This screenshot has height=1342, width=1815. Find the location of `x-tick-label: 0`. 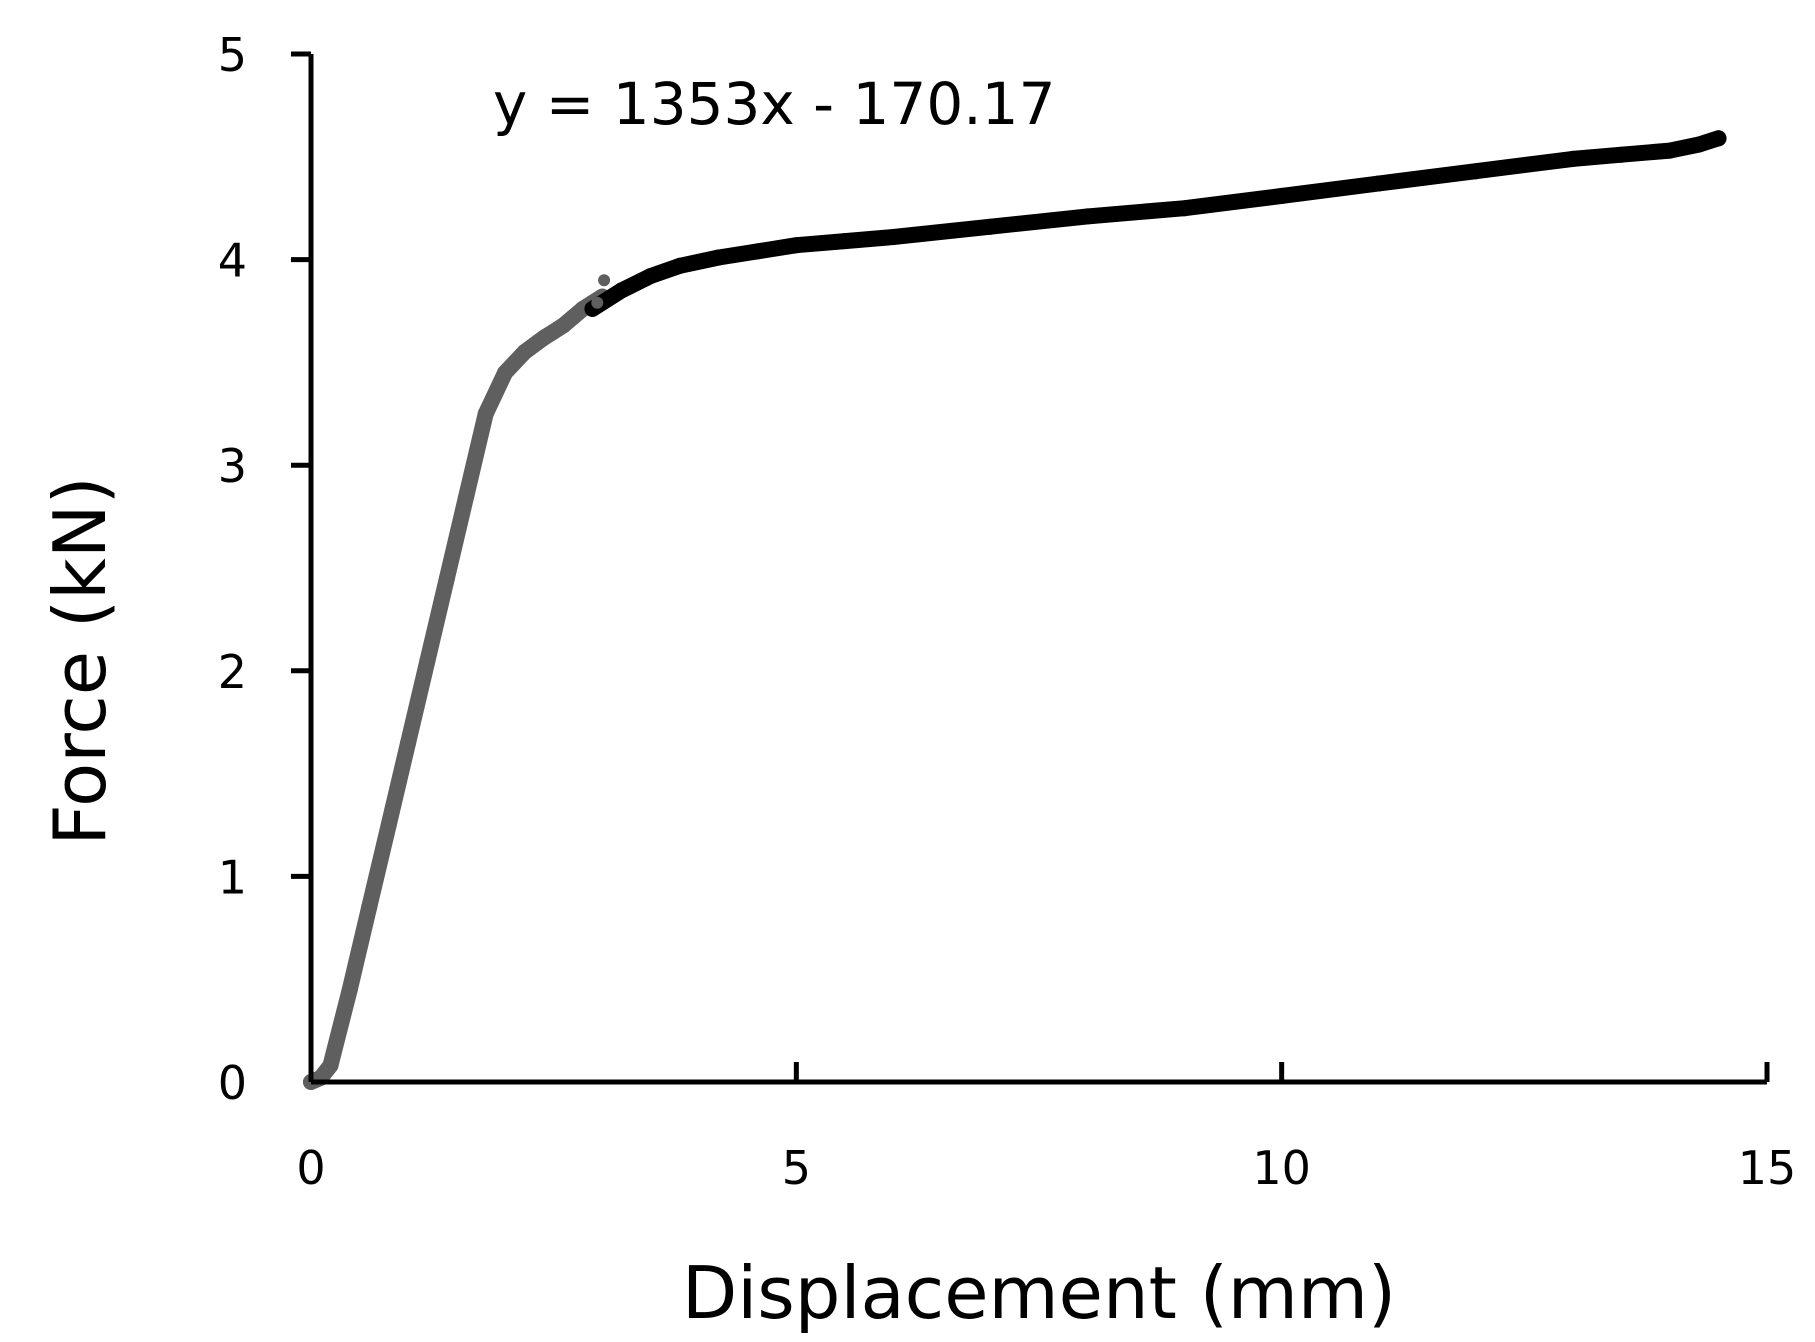

x-tick-label: 0 is located at coordinates (310, 1168).